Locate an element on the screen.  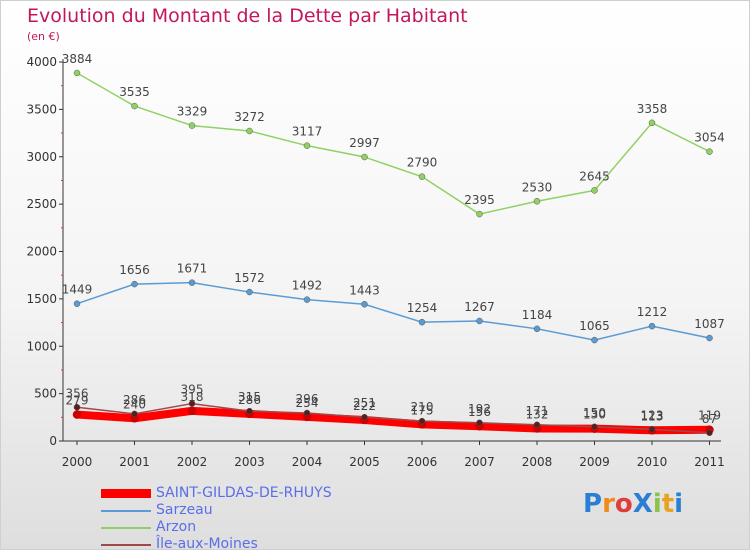
data-label: 210 is located at coordinates (422, 407).